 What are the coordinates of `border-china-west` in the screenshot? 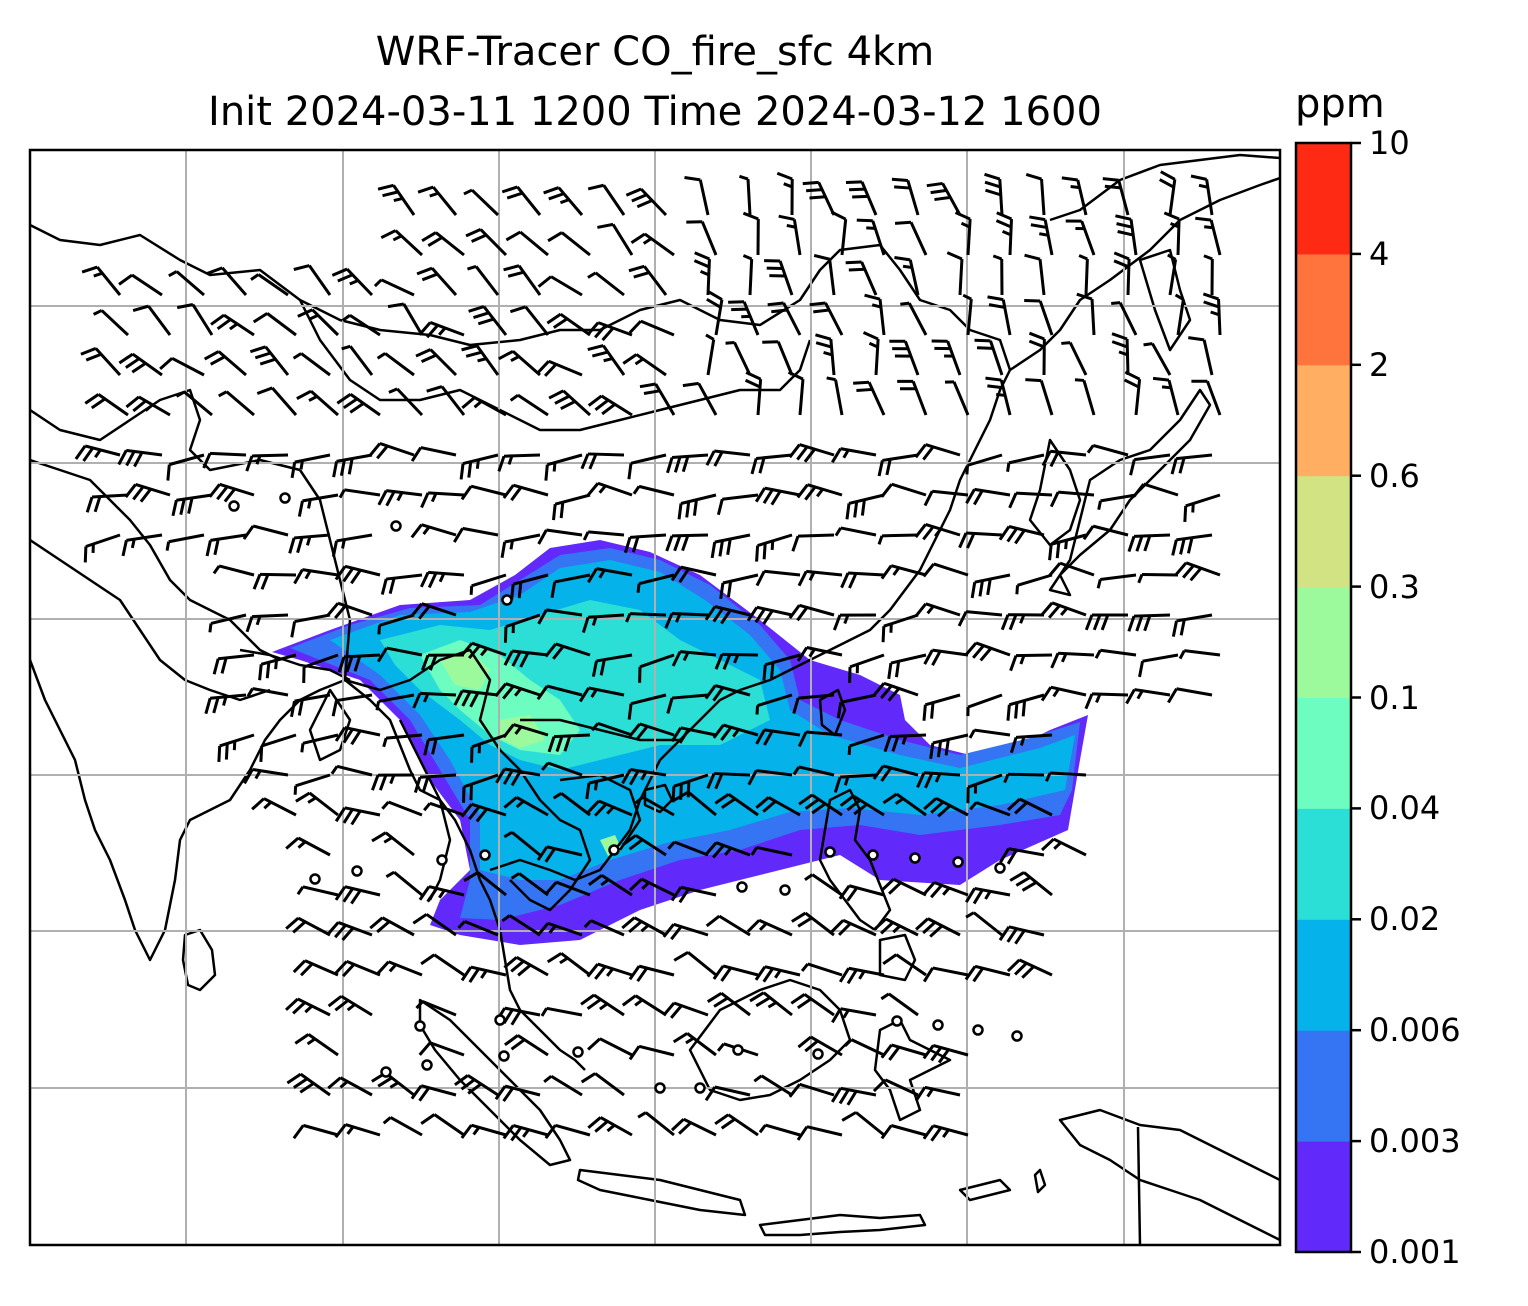 It's located at (325, 575).